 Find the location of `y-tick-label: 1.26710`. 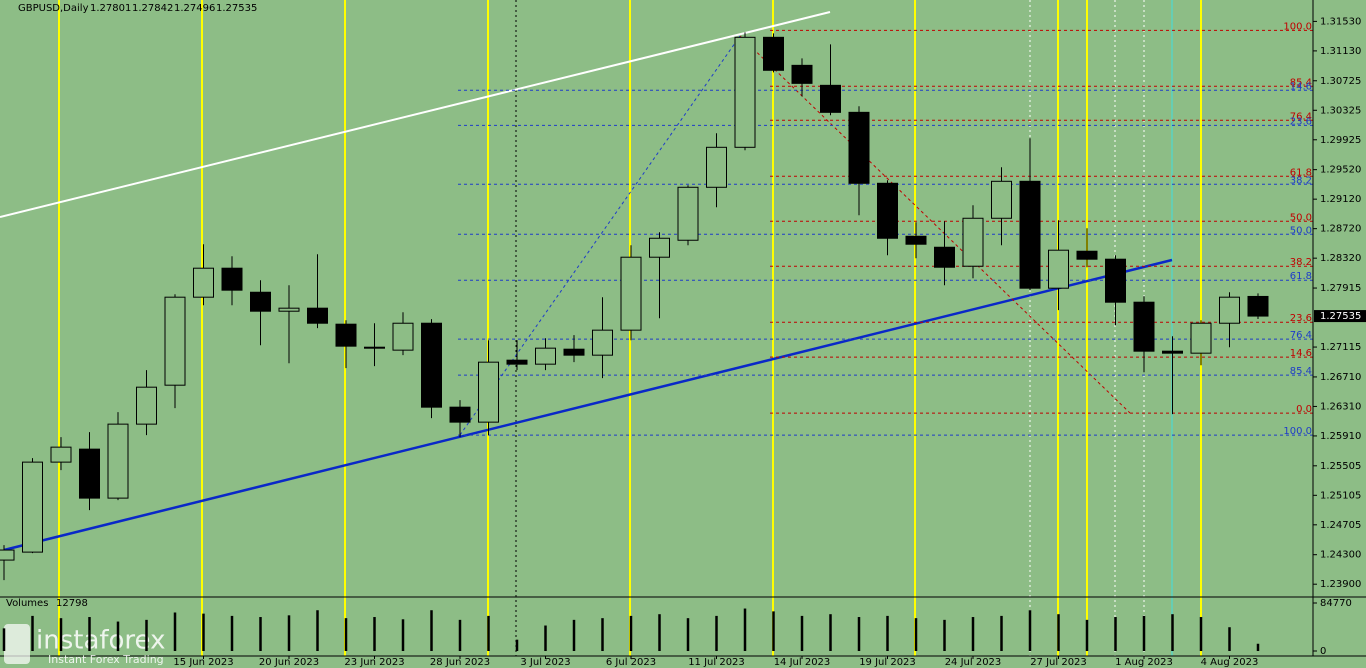

y-tick-label: 1.26710 is located at coordinates (1340, 377).